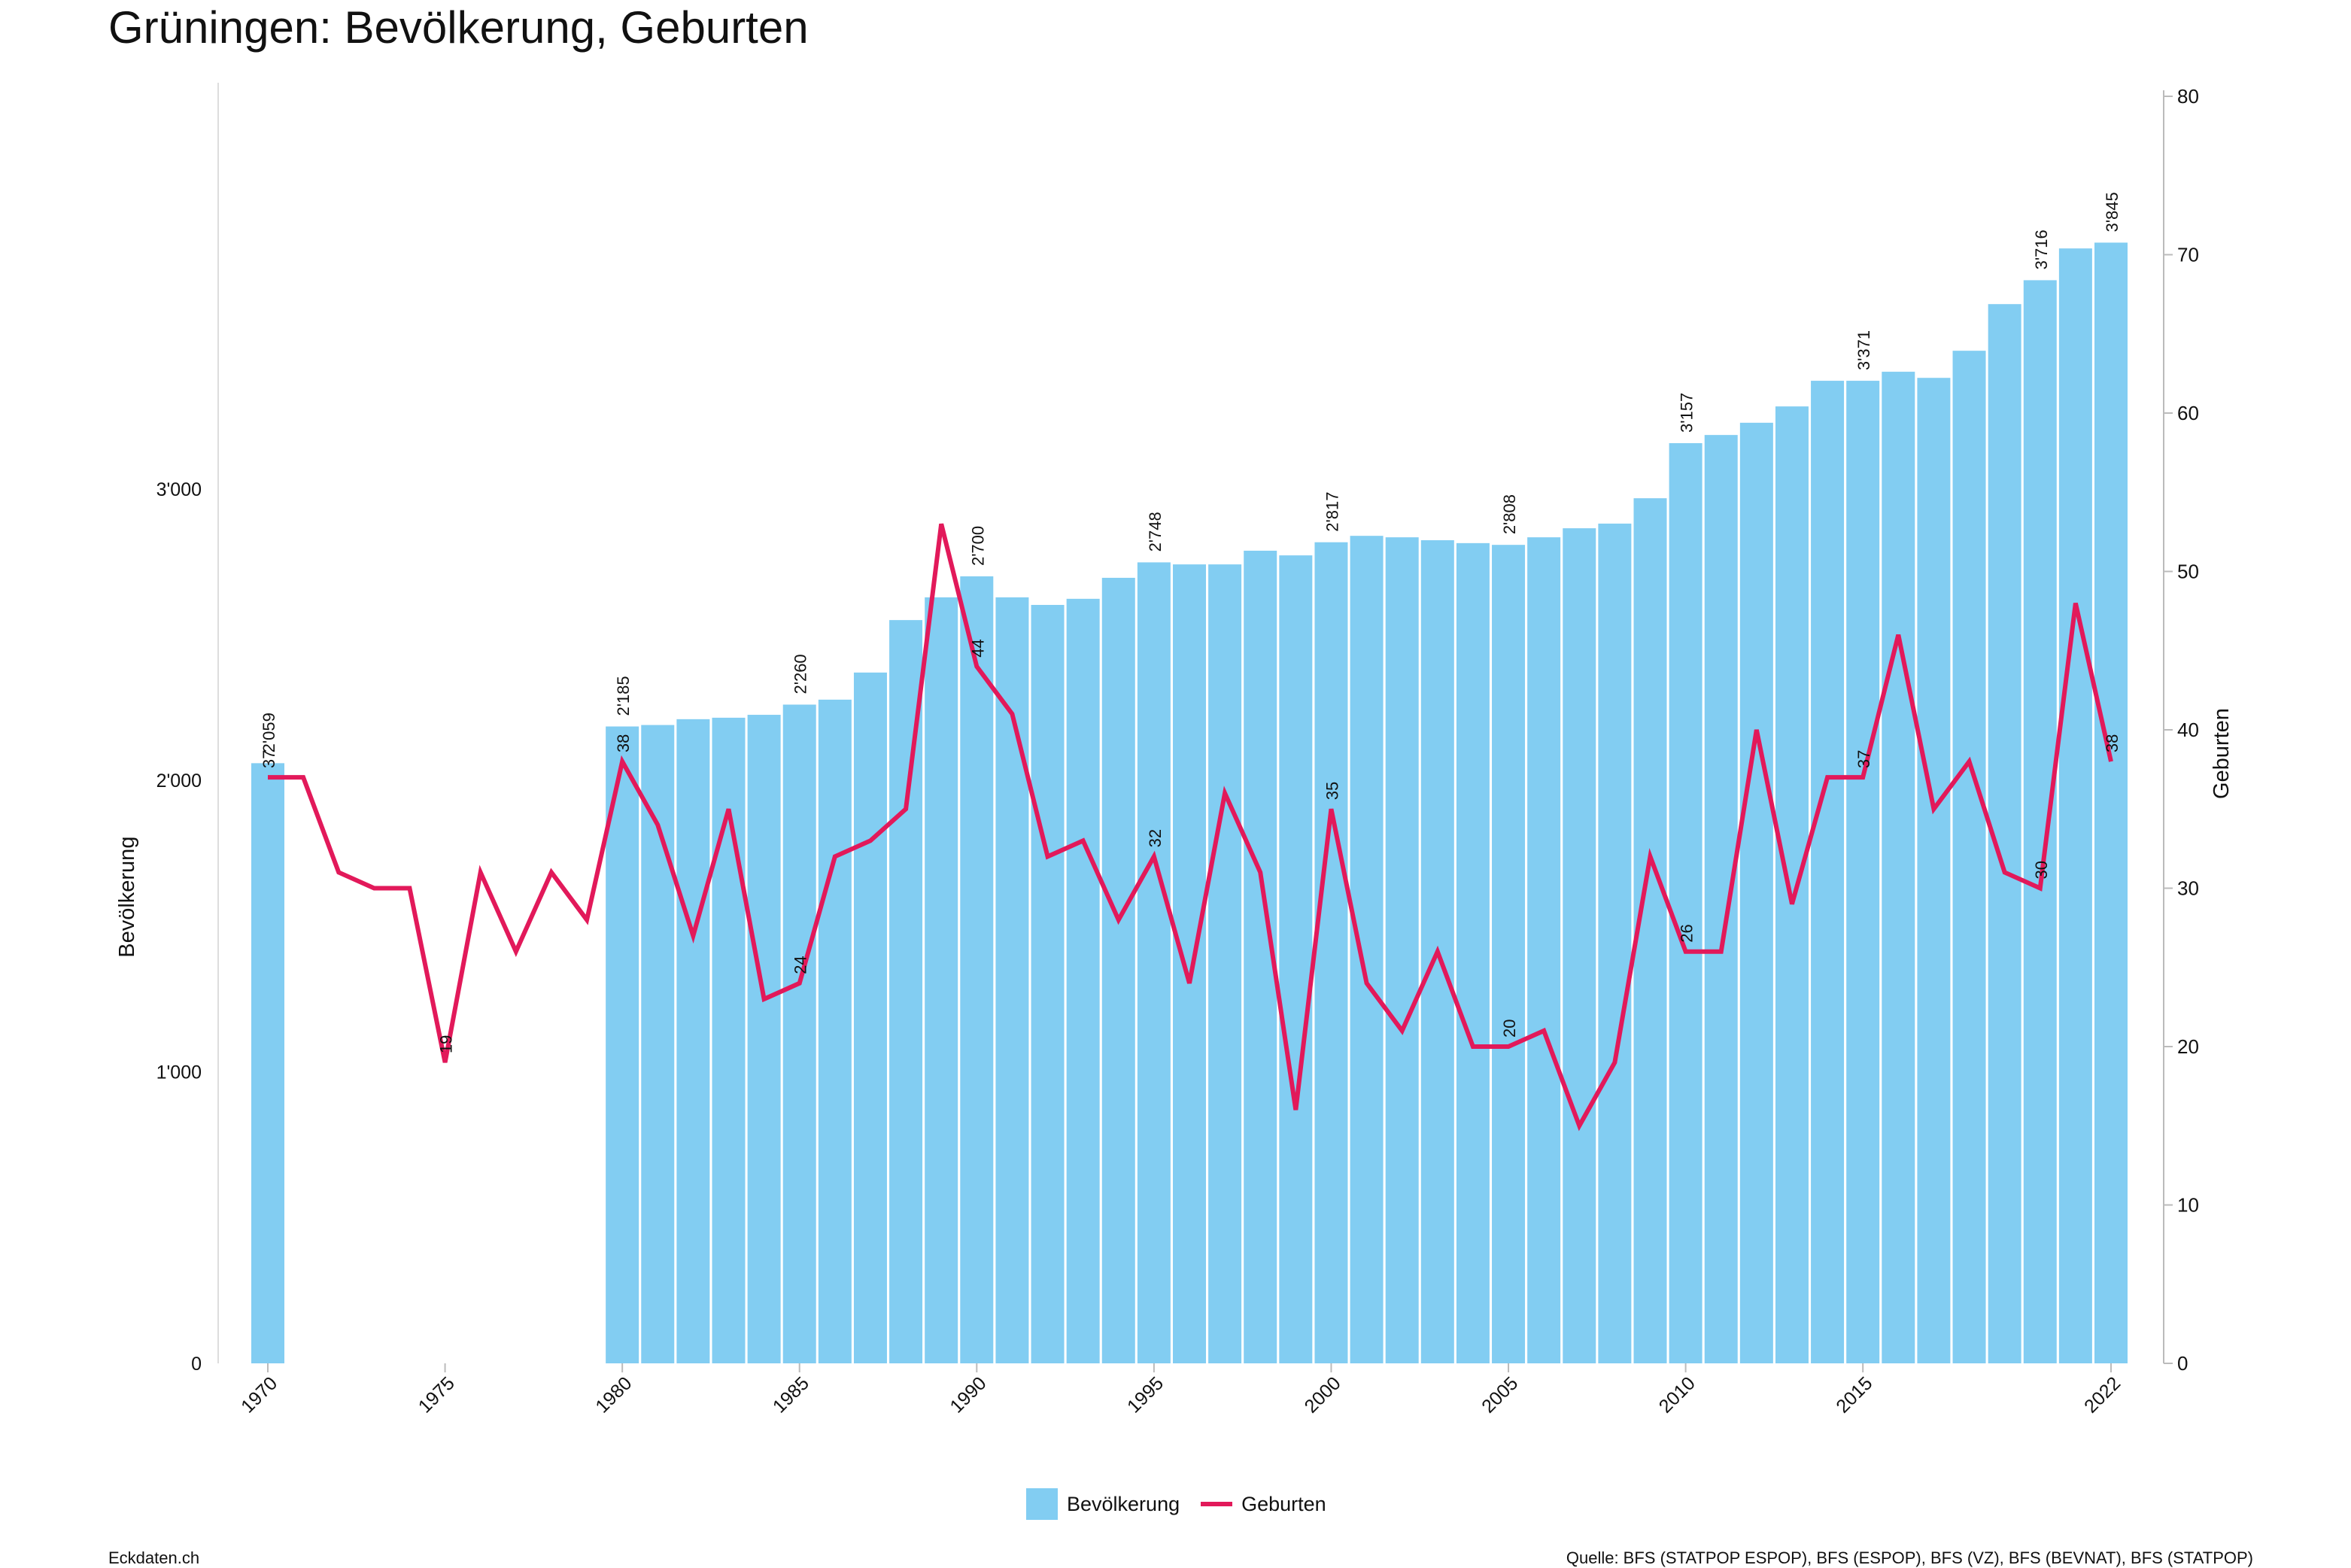 This screenshot has width=2351, height=1568. I want to click on bar-2010, so click(1686, 903).